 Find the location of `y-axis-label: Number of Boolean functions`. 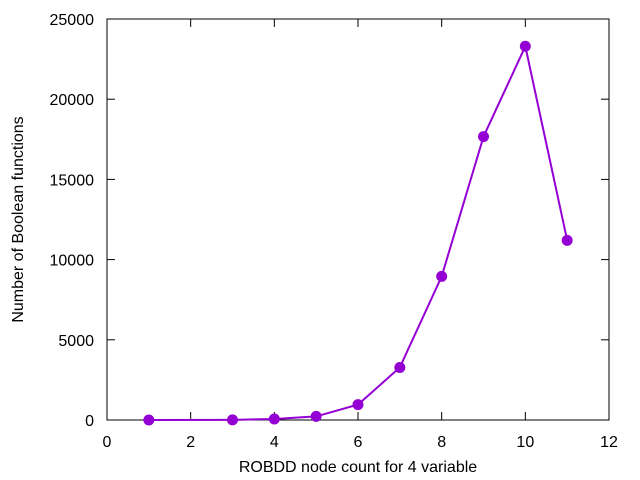

y-axis-label: Number of Boolean functions is located at coordinates (18, 219).